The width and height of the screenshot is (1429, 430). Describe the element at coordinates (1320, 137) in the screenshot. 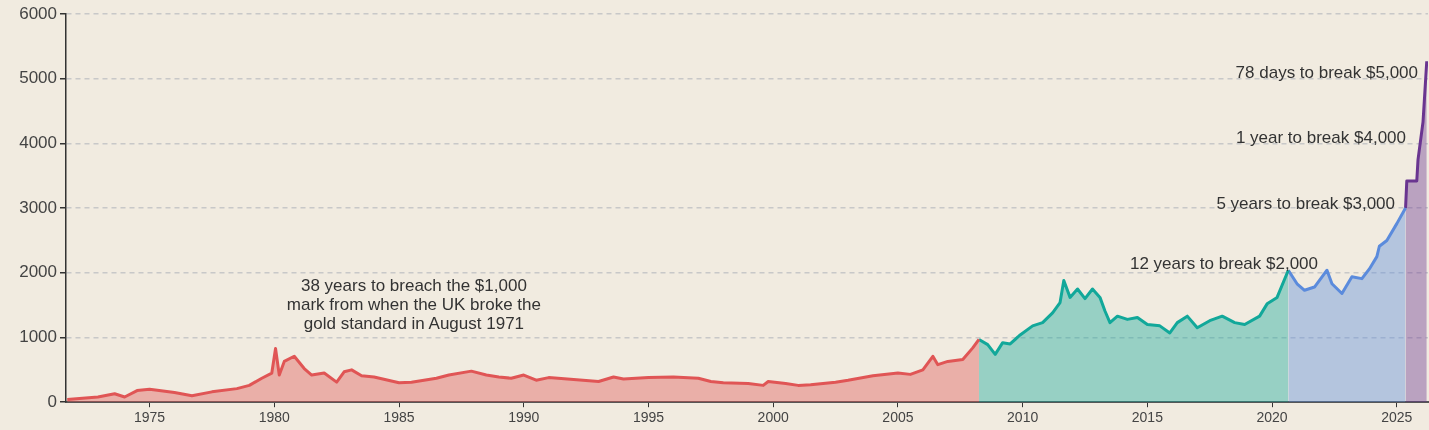

I see `annotation: 1 year to break $4,000` at that location.